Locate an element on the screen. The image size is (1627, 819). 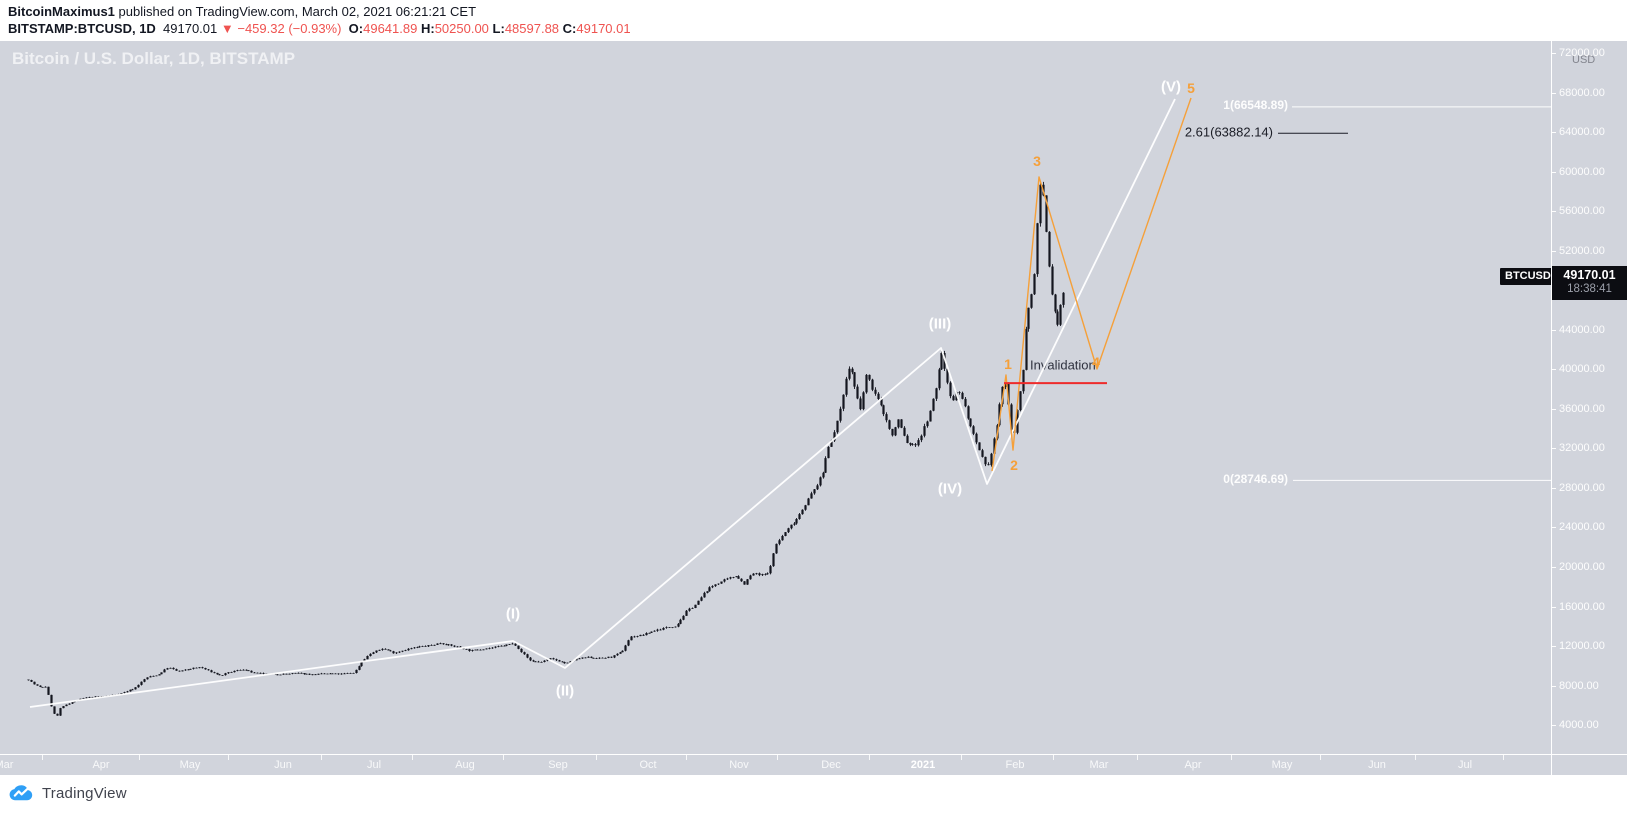
price-tick: 68000.00 is located at coordinates (1578, 93).